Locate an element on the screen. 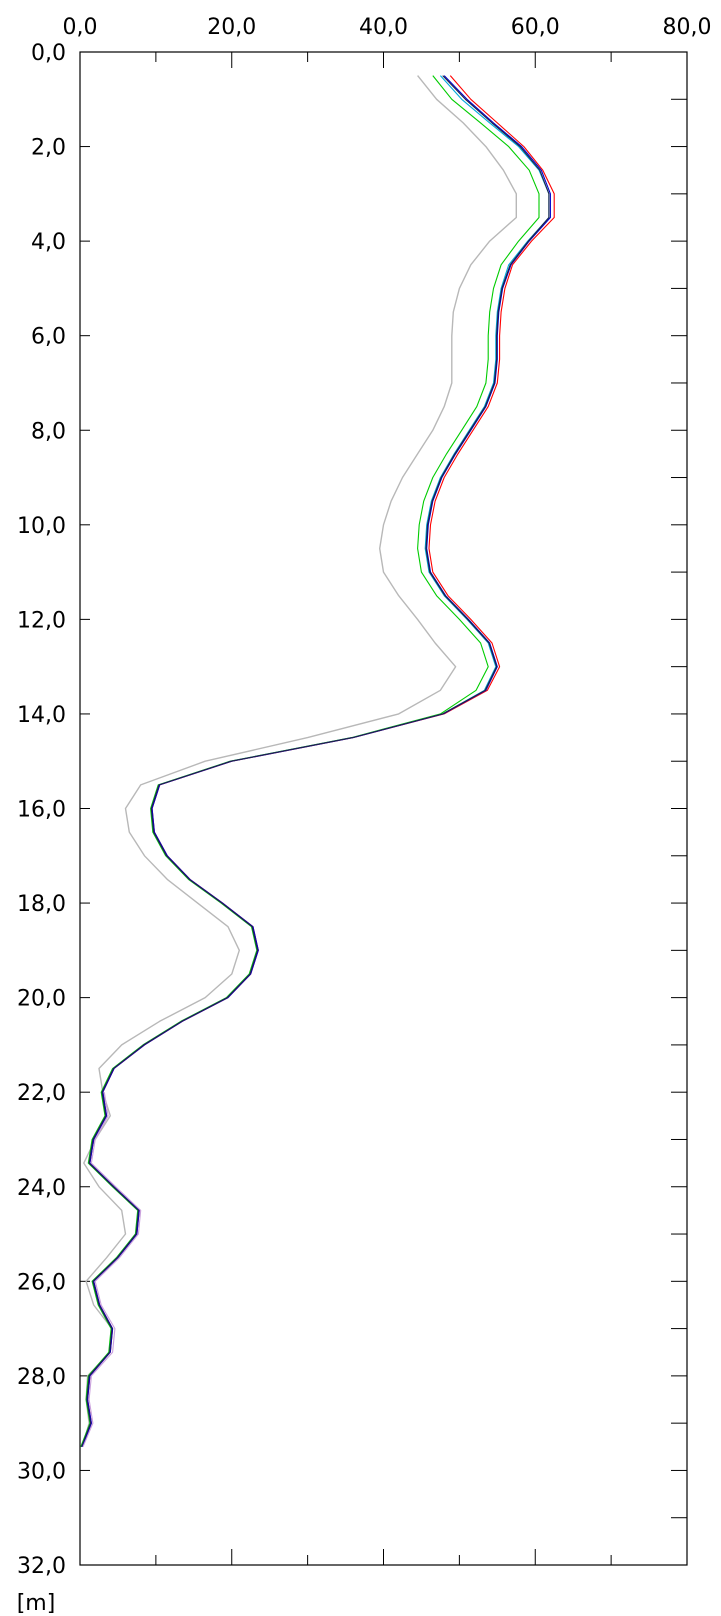 Image resolution: width=721 pixels, height=1616 pixels. y-tick-label: 2,0 is located at coordinates (48, 148).